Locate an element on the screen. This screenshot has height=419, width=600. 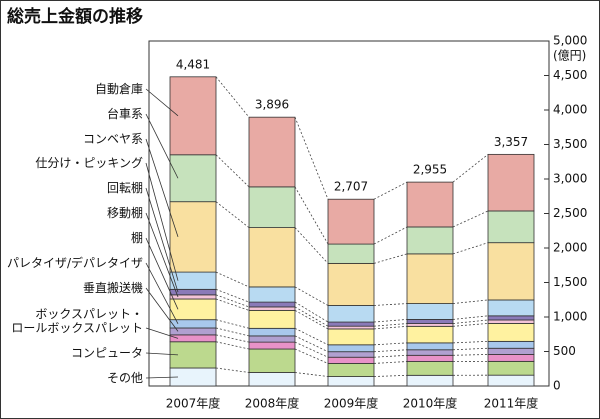
y-tick-label: 3,000 is located at coordinates (570, 179).